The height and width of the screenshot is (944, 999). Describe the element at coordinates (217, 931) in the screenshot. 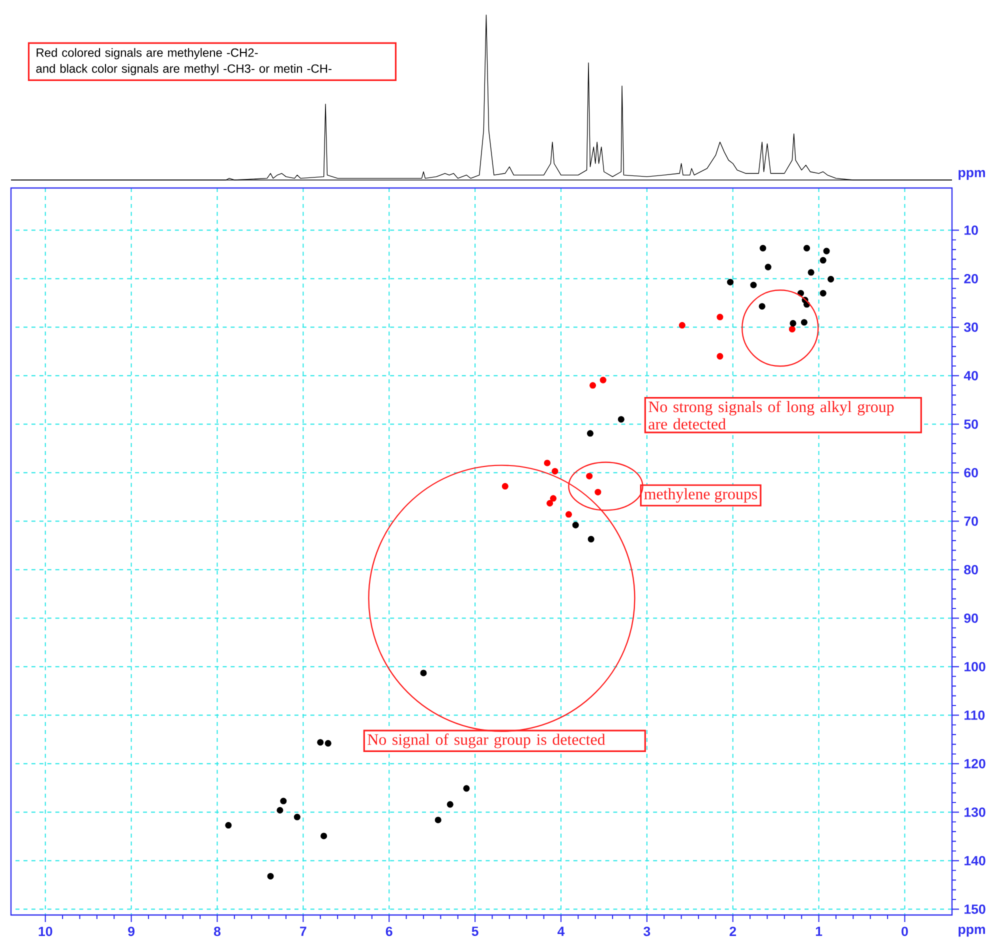

I see `x-tick-label: 8` at that location.